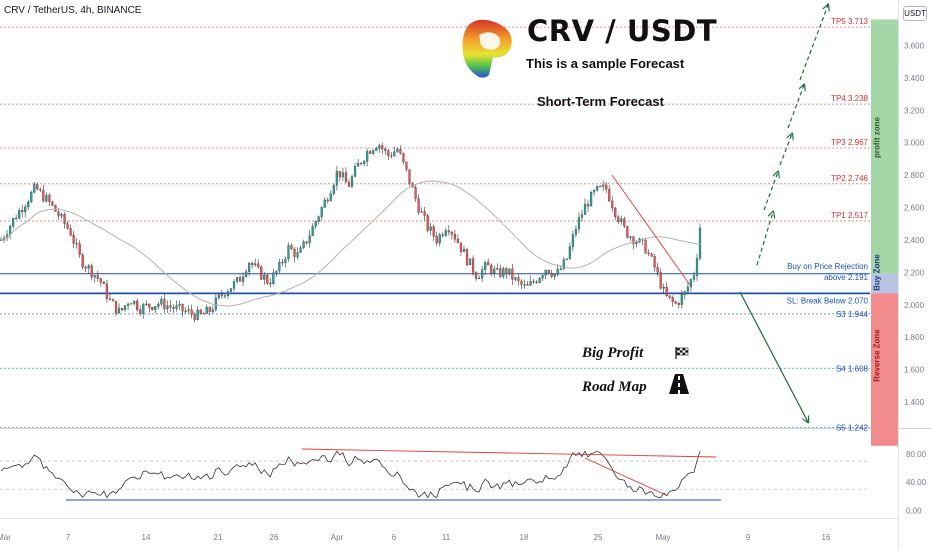 The width and height of the screenshot is (932, 550). I want to click on chart-title: CRV / USDT, so click(622, 31).